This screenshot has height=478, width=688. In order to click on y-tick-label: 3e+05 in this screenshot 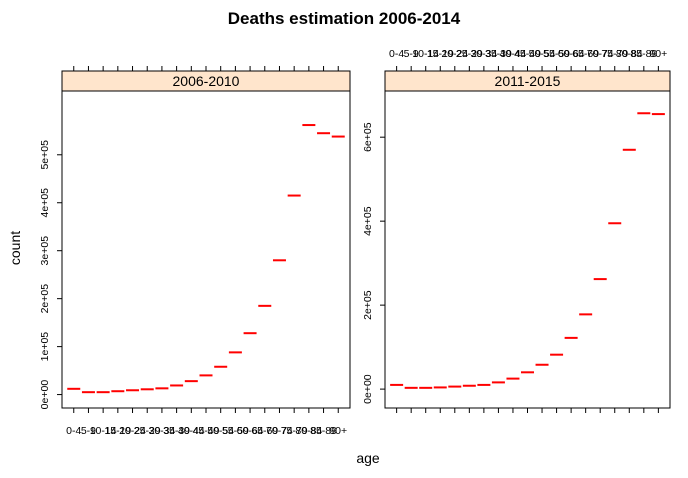, I will do `click(45, 251)`.